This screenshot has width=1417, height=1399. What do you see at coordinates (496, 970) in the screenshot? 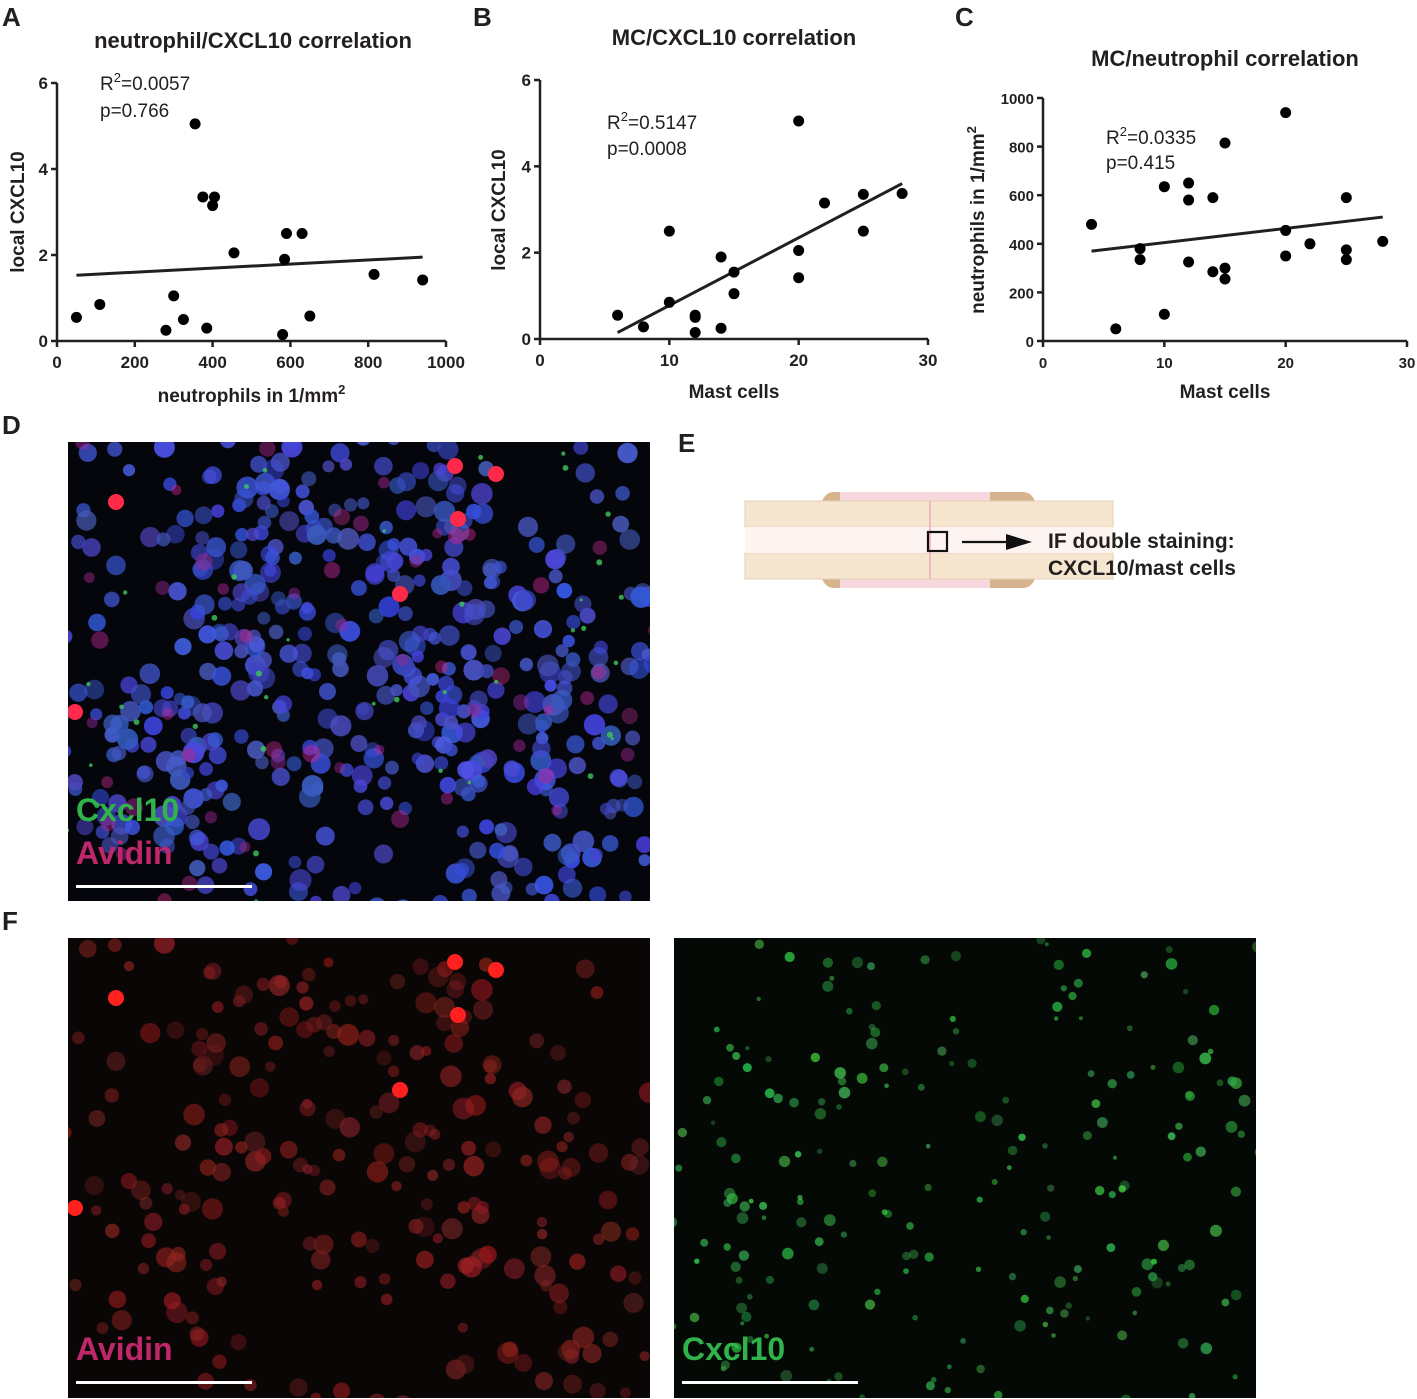
I see `mast-cell` at bounding box center [496, 970].